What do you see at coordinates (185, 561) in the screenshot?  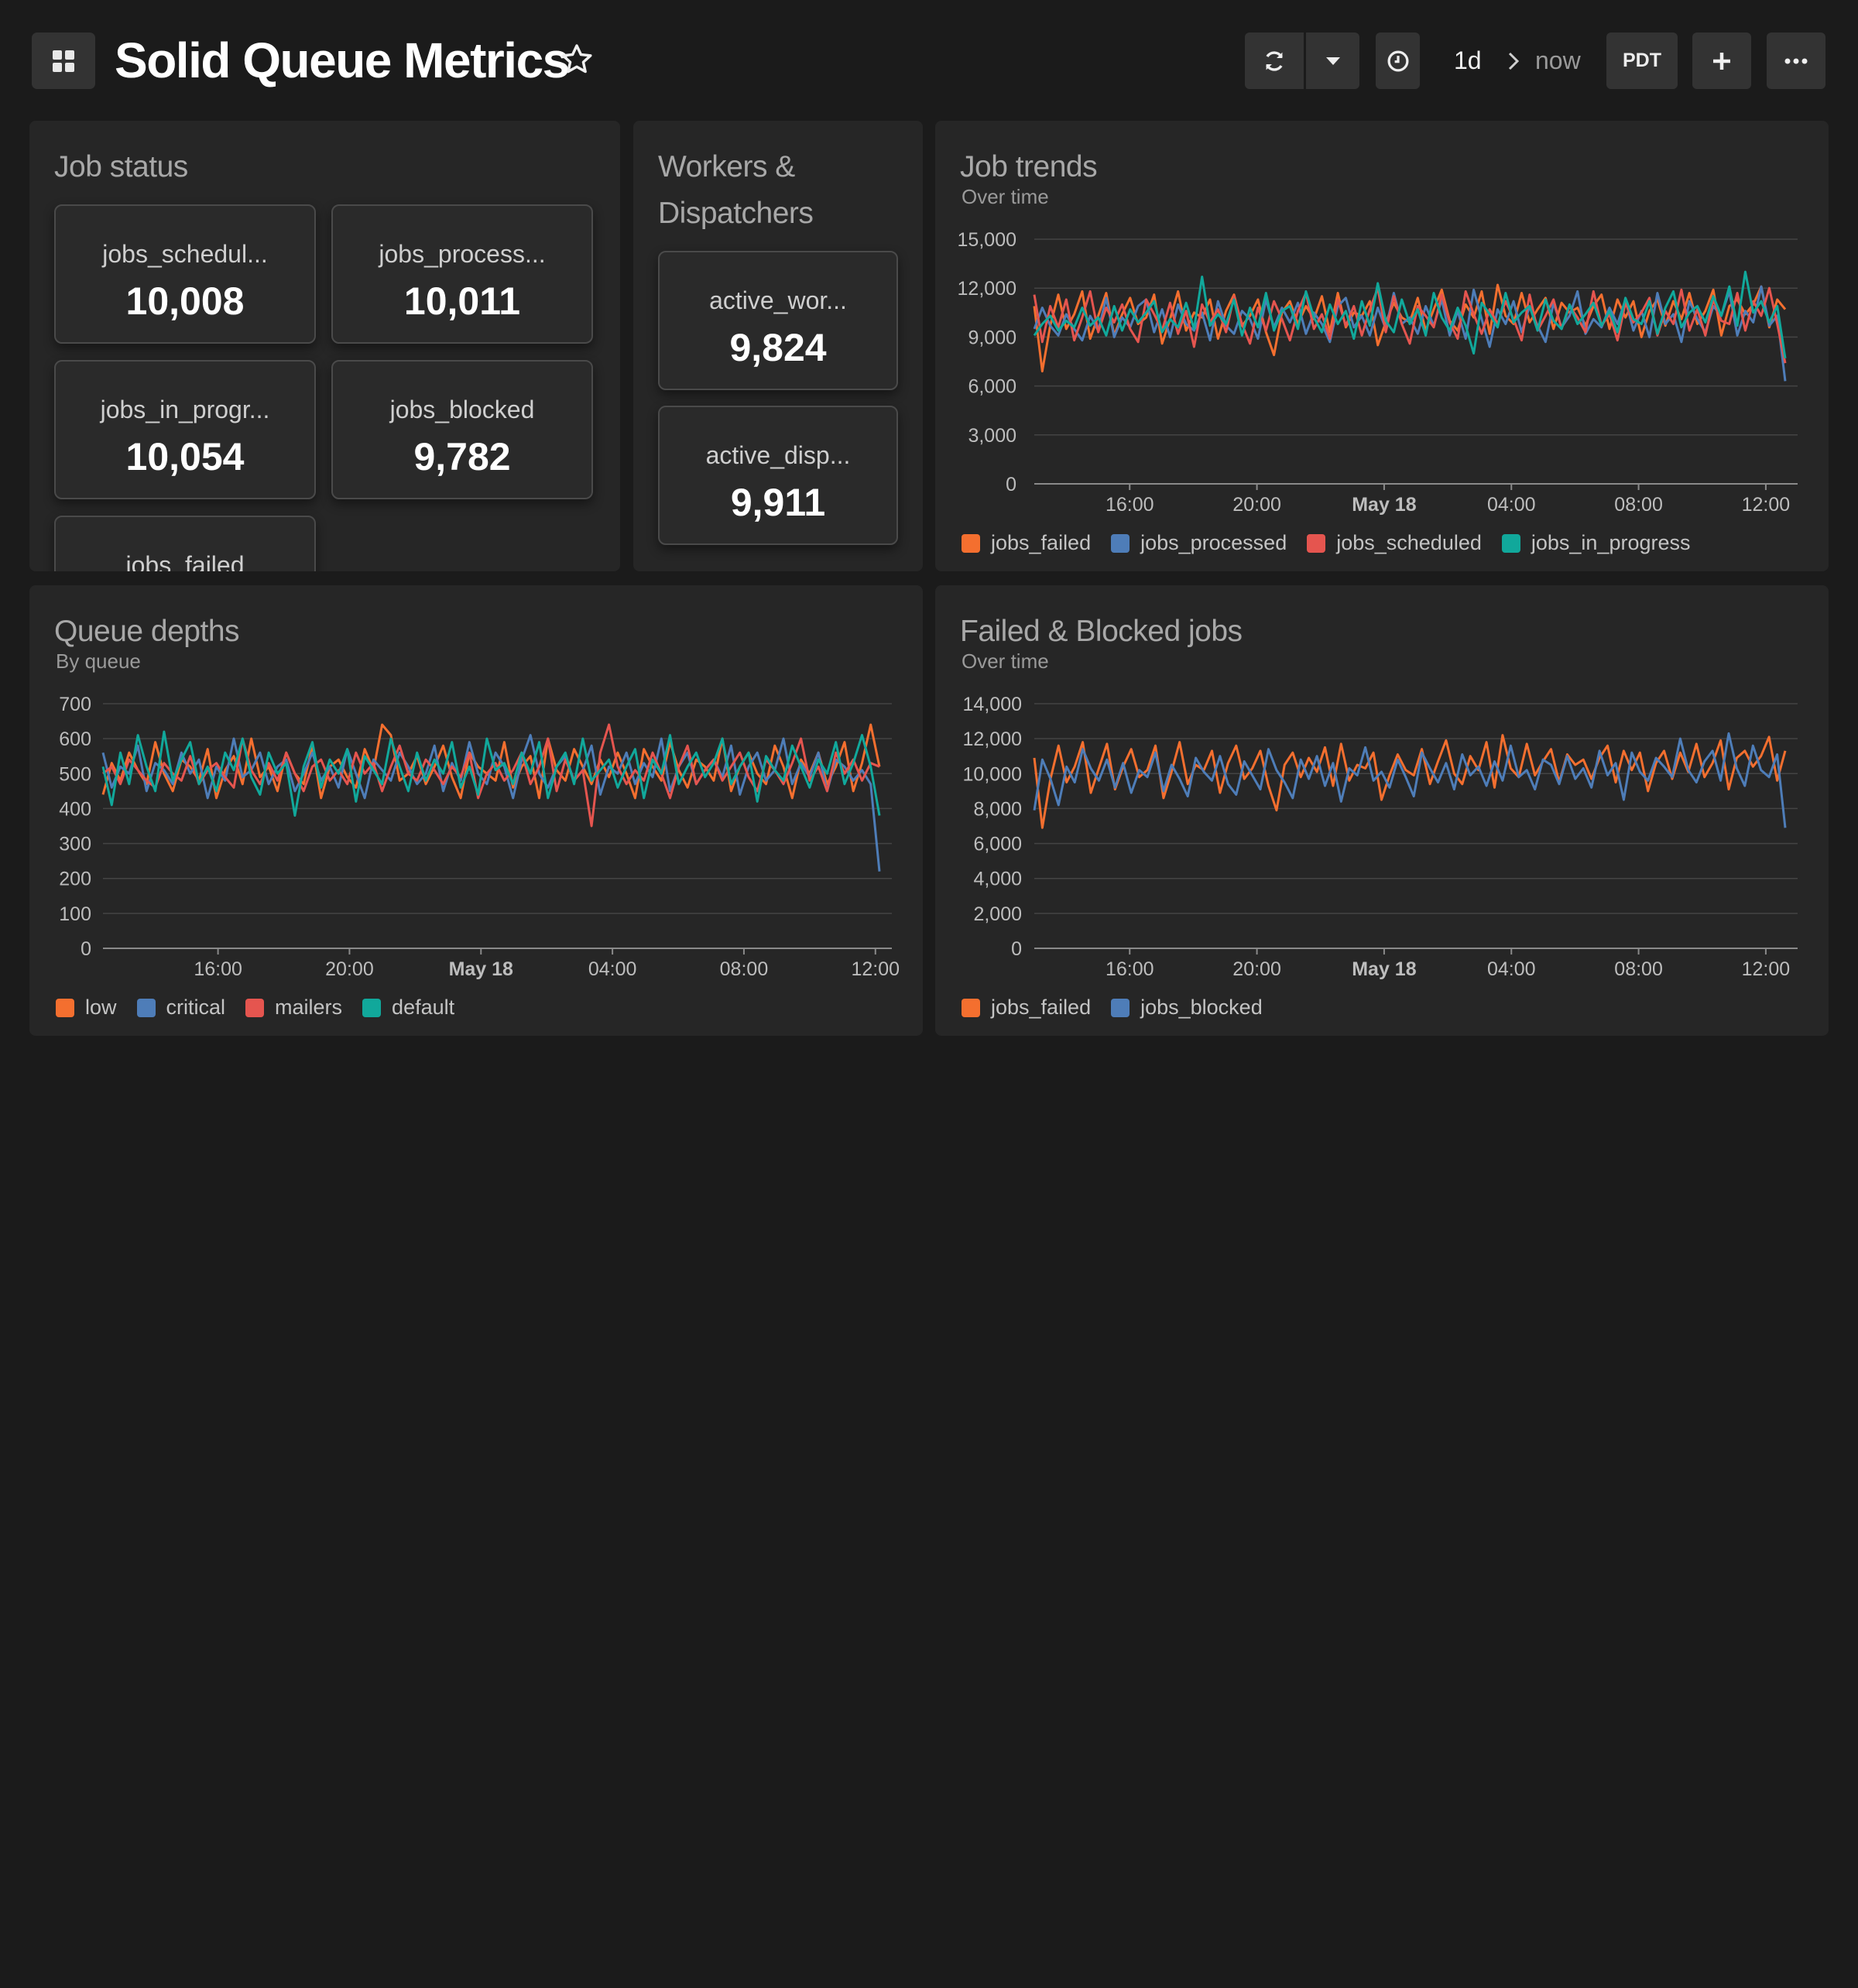 I see `stat-label: jobs_failed` at bounding box center [185, 561].